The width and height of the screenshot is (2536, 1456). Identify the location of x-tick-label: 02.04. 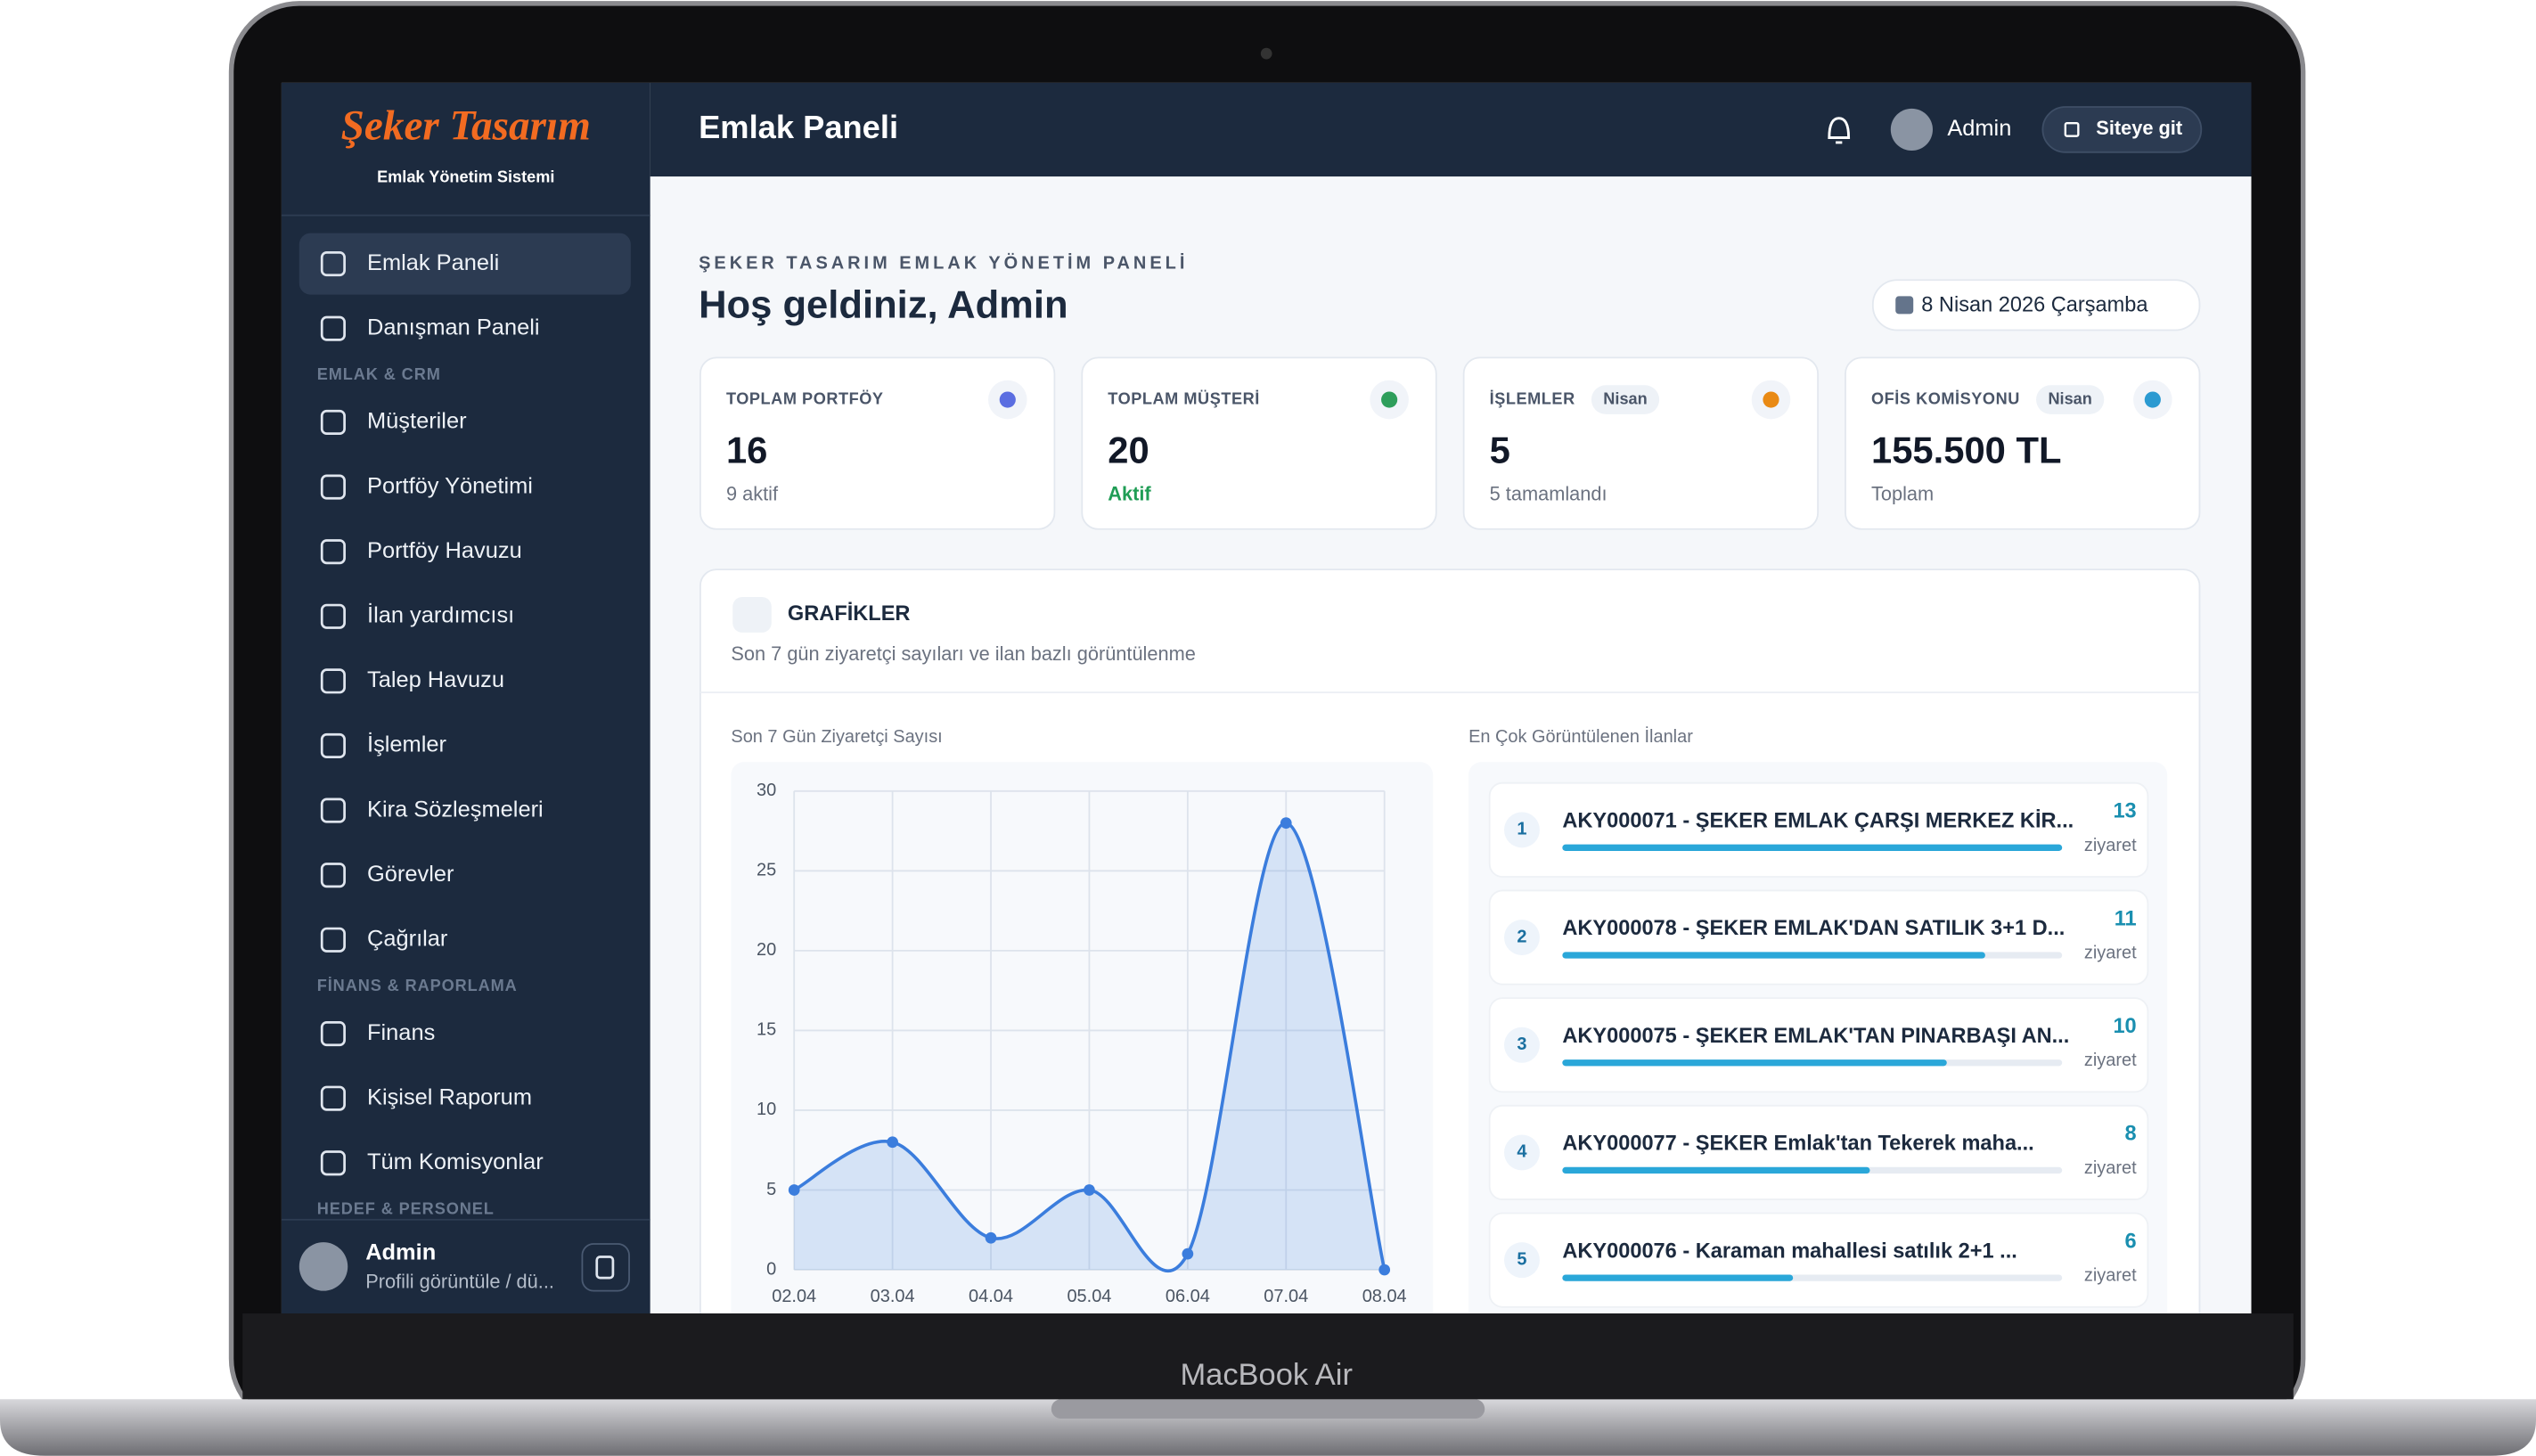
(794, 1296).